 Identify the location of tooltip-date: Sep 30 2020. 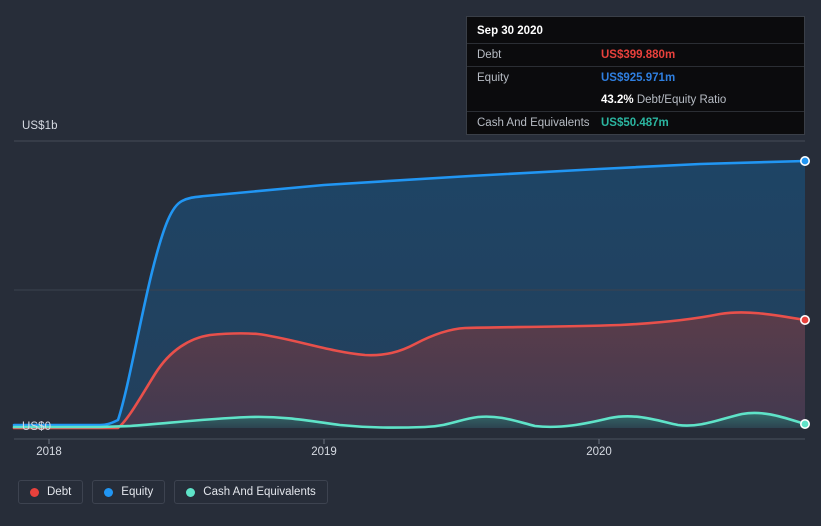
(510, 31).